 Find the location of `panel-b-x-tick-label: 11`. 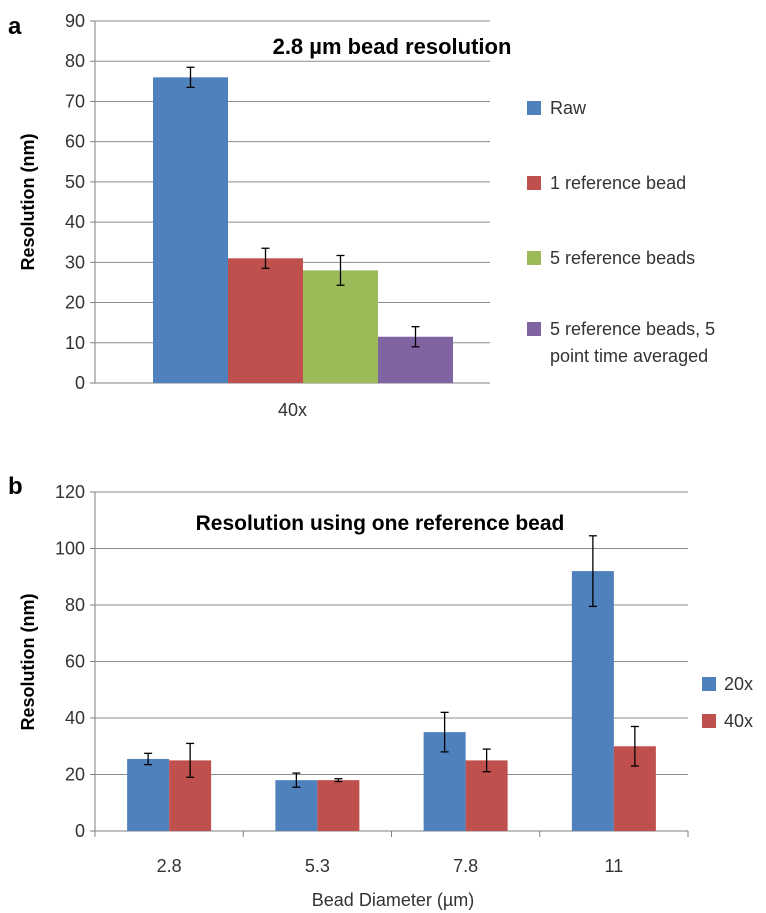

panel-b-x-tick-label: 11 is located at coordinates (614, 866).